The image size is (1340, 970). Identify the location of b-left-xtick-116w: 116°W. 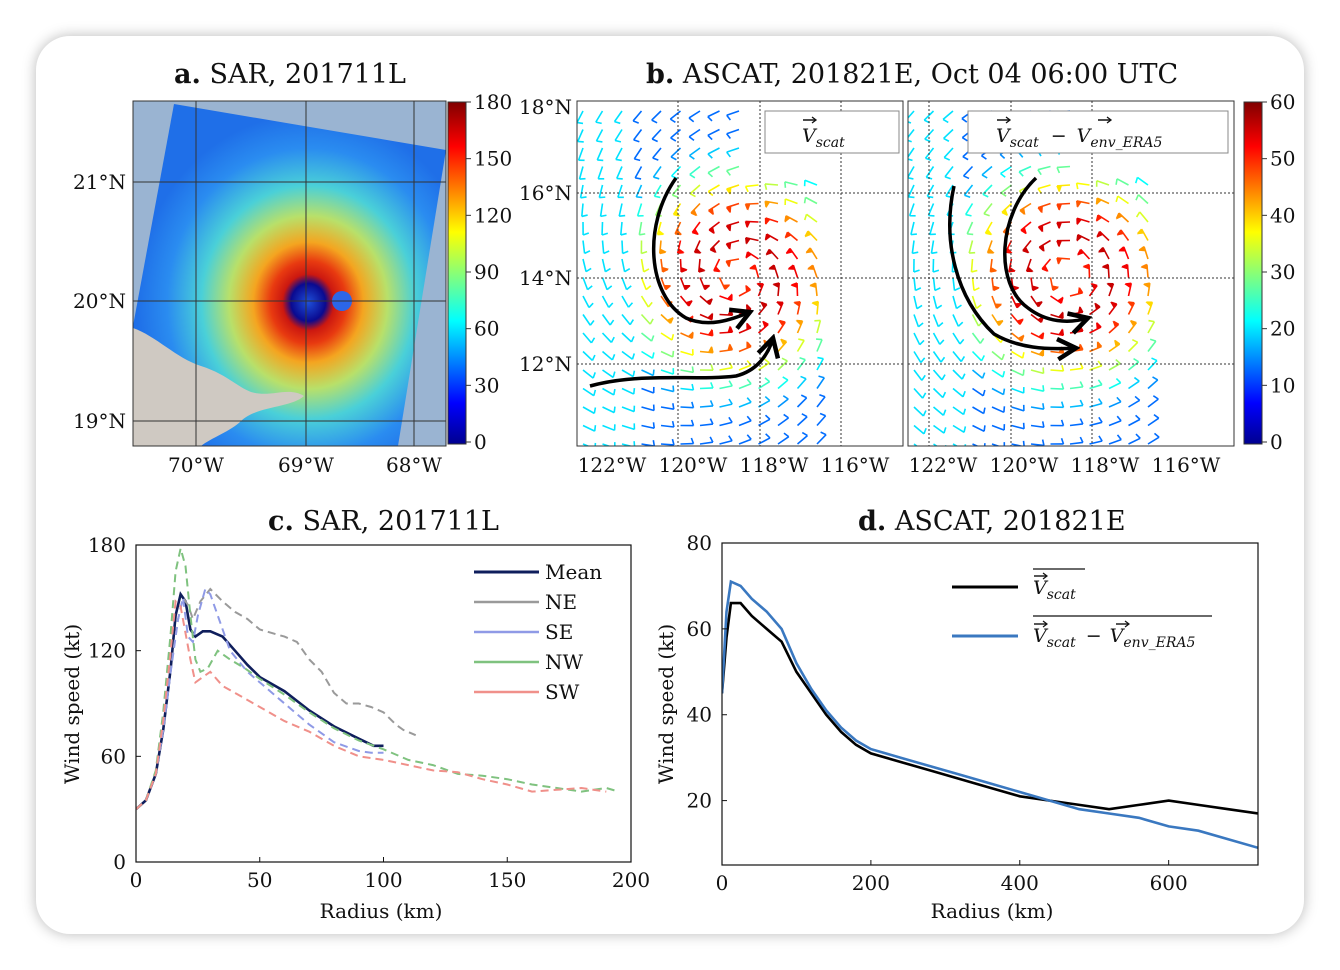
(855, 465).